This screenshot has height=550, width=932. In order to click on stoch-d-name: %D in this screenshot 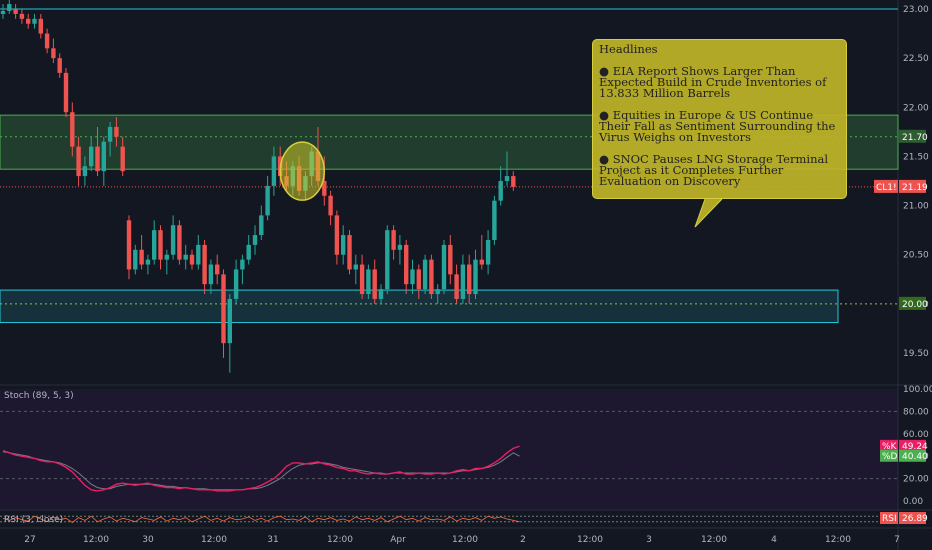, I will do `click(890, 457)`.